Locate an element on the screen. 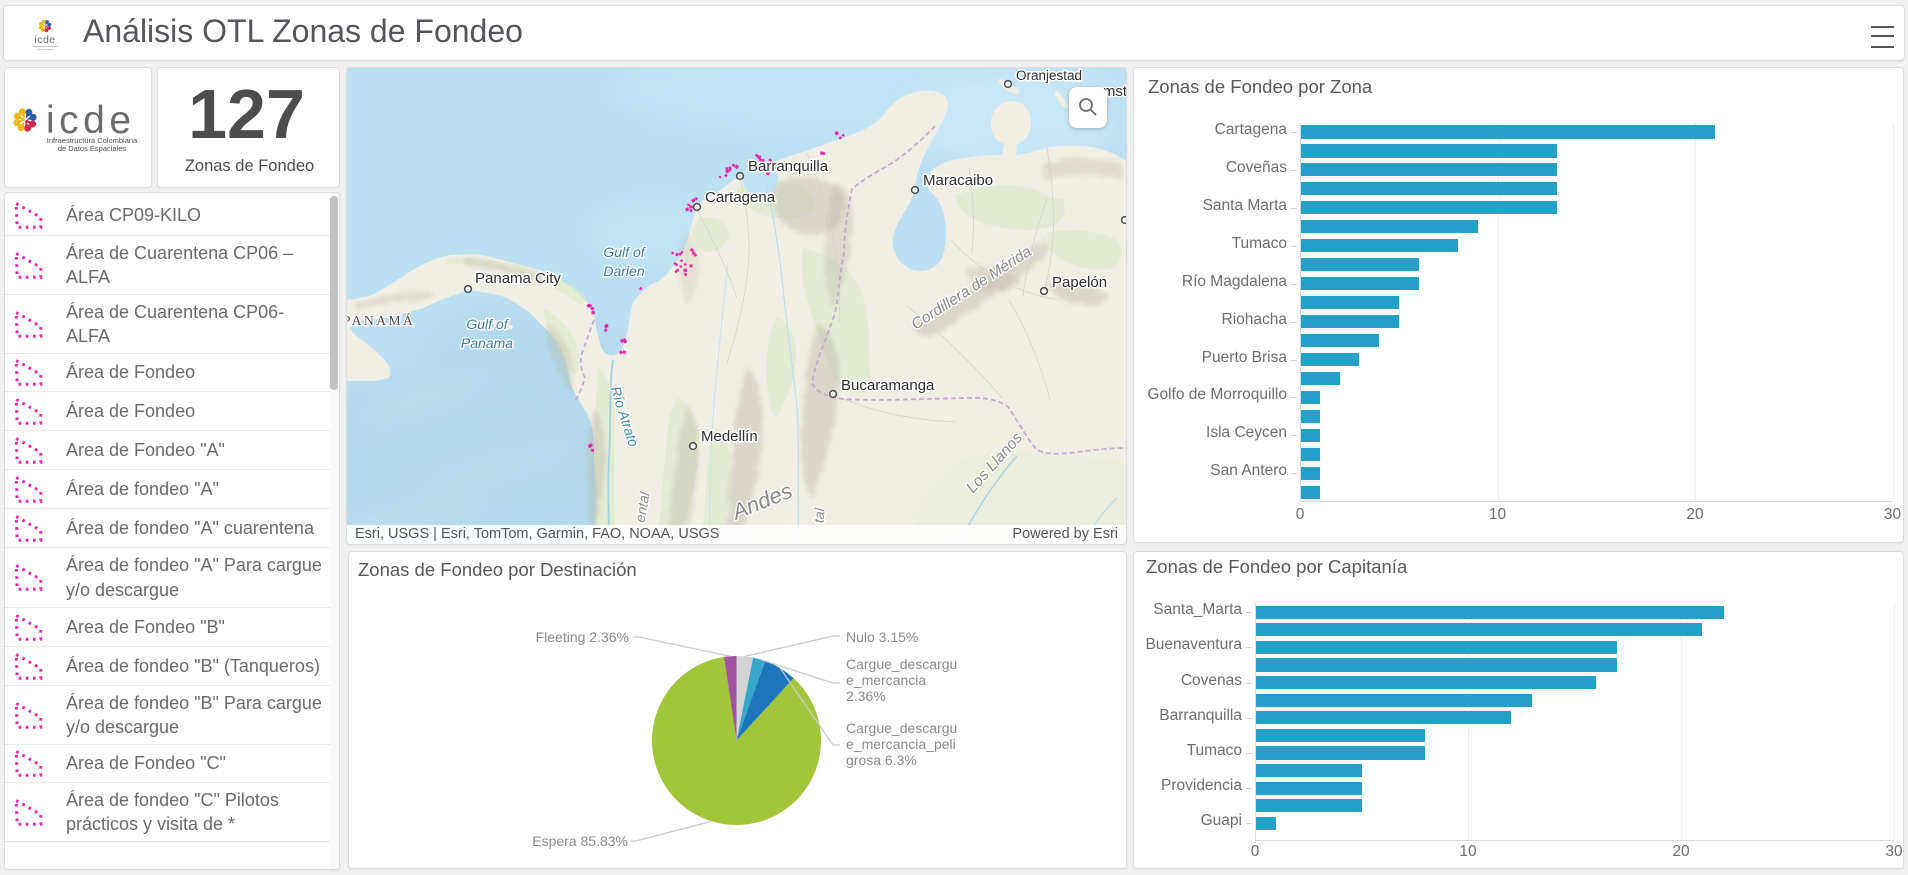 The image size is (1908, 875). svg-text: mst is located at coordinates (1115, 91).